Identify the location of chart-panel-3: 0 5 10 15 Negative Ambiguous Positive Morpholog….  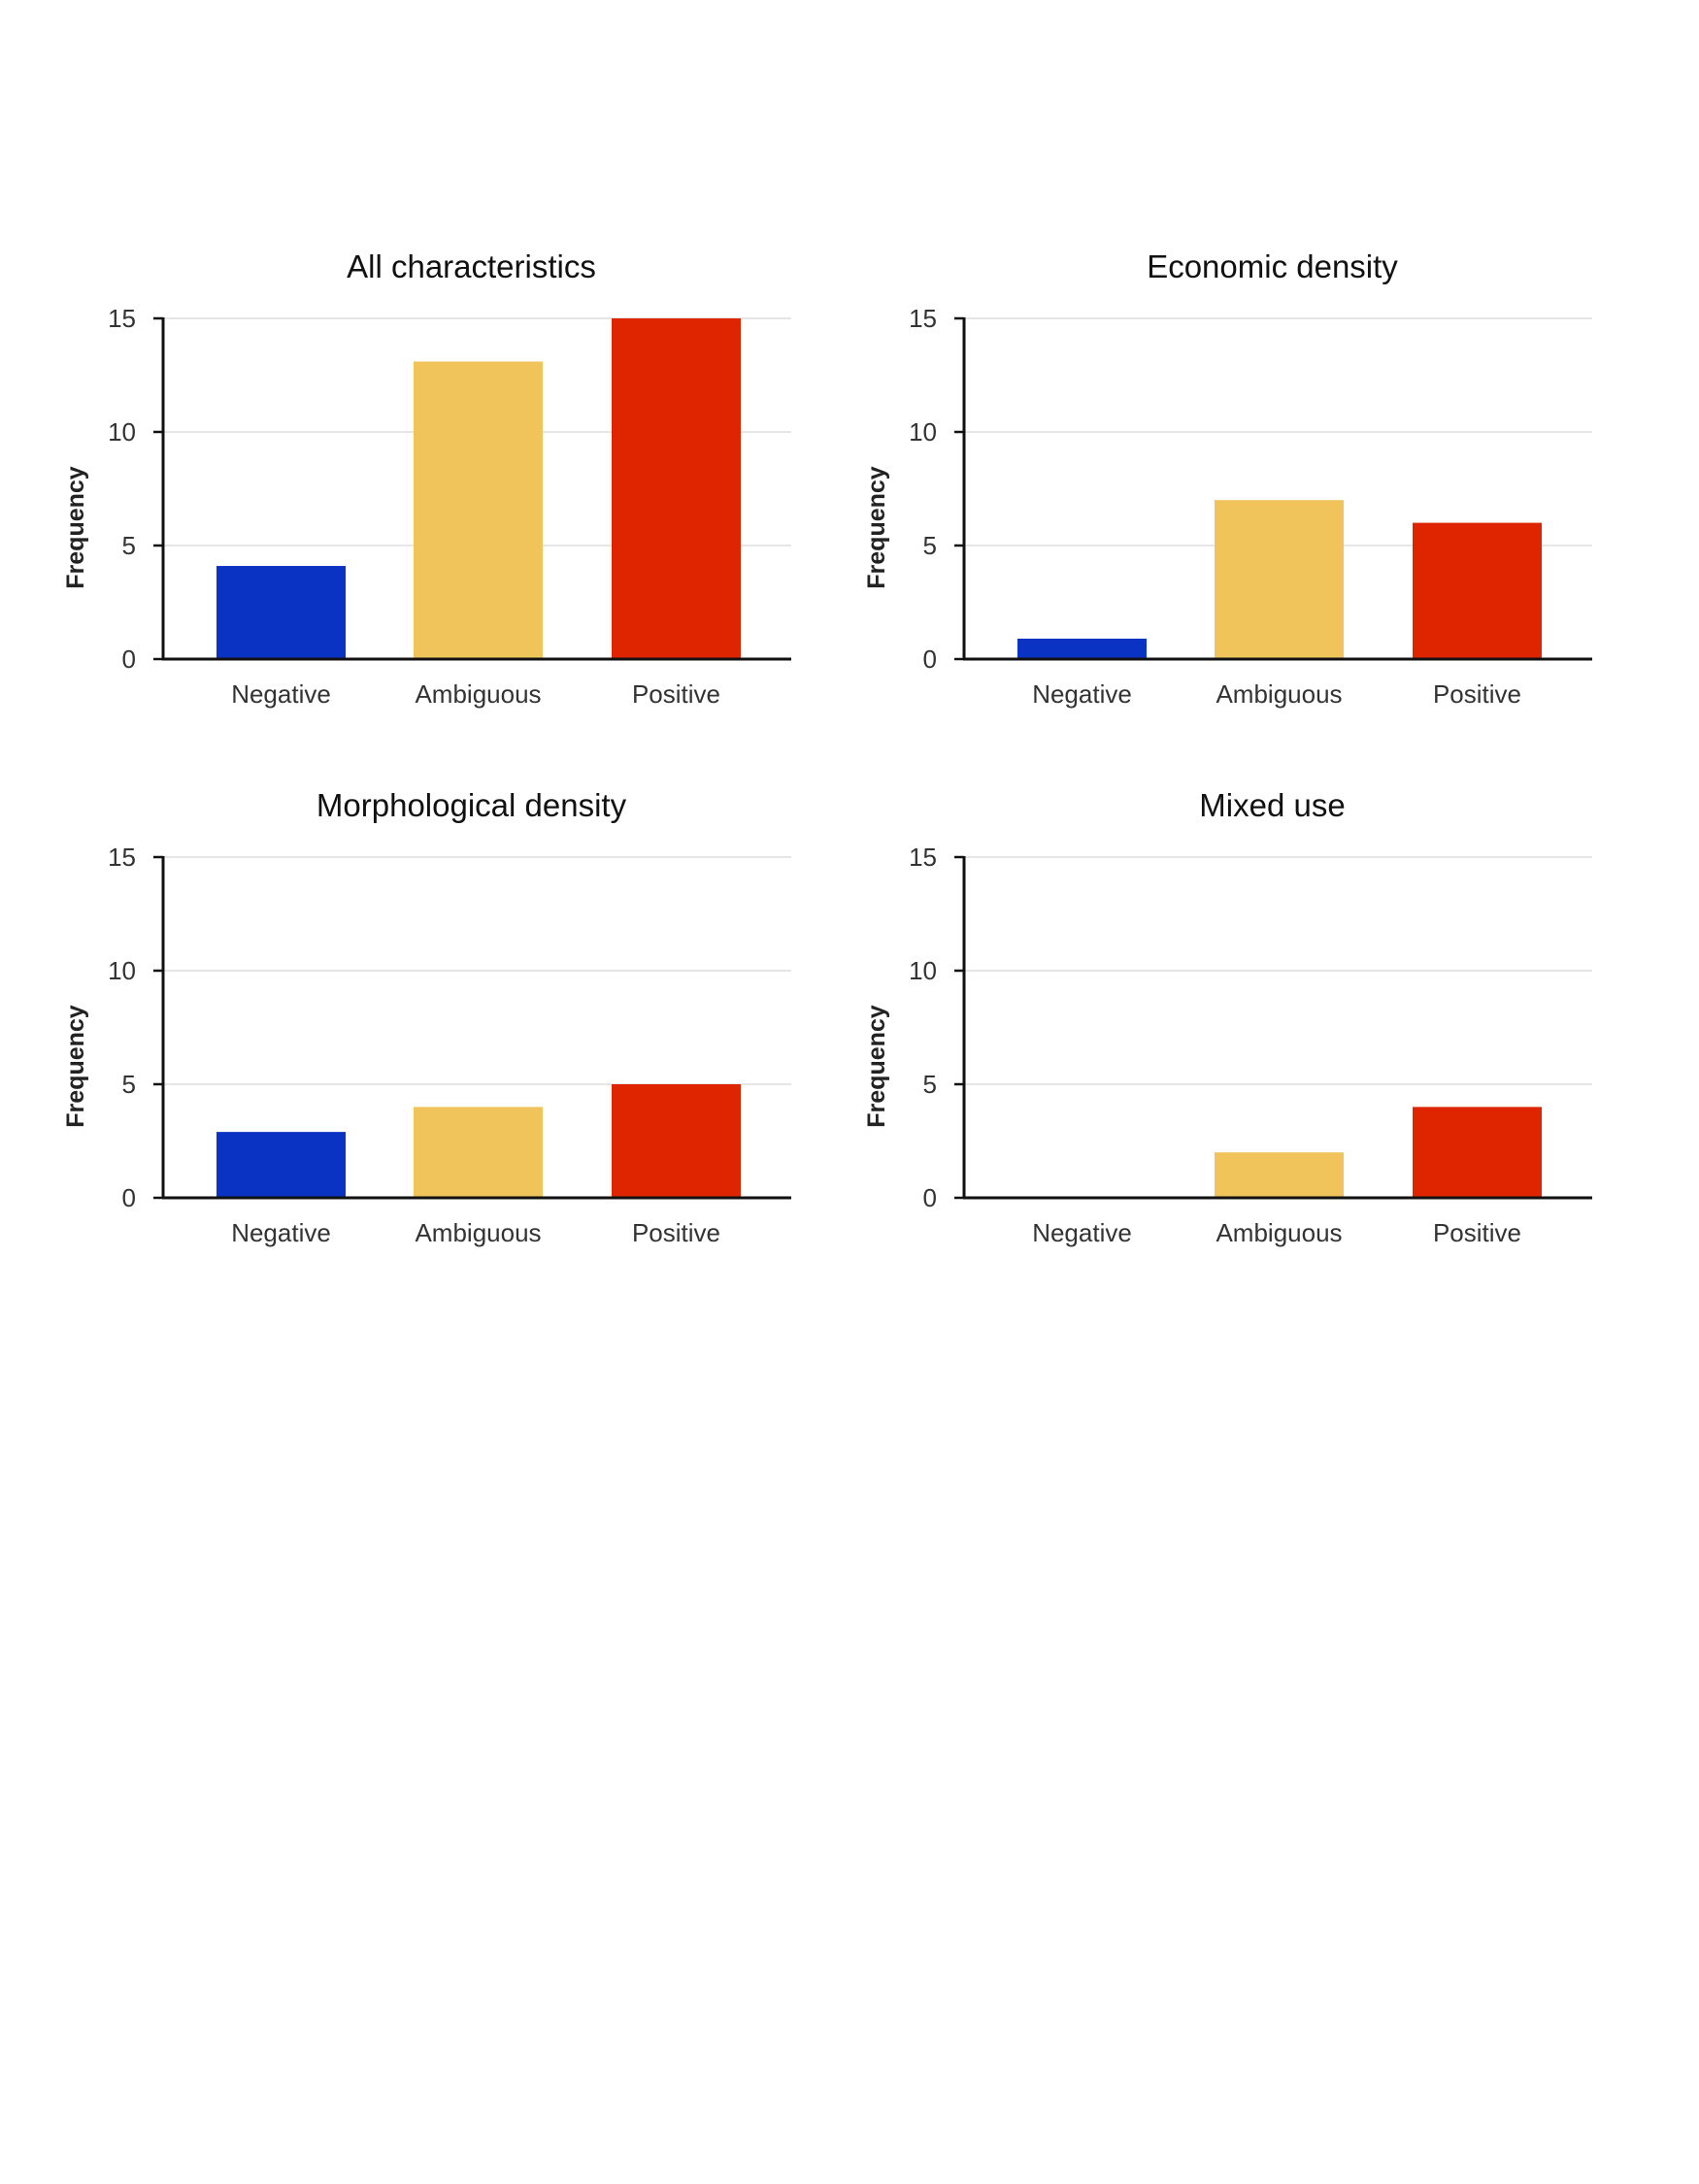
(426, 1017).